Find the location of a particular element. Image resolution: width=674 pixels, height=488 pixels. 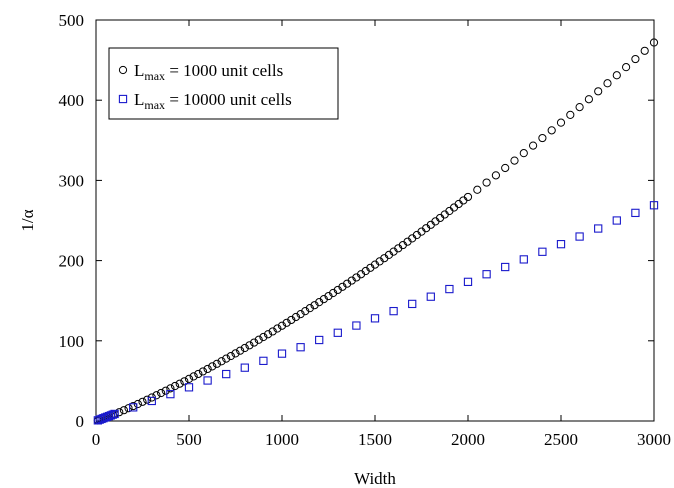

y-tick-label: 0 is located at coordinates (80, 421).